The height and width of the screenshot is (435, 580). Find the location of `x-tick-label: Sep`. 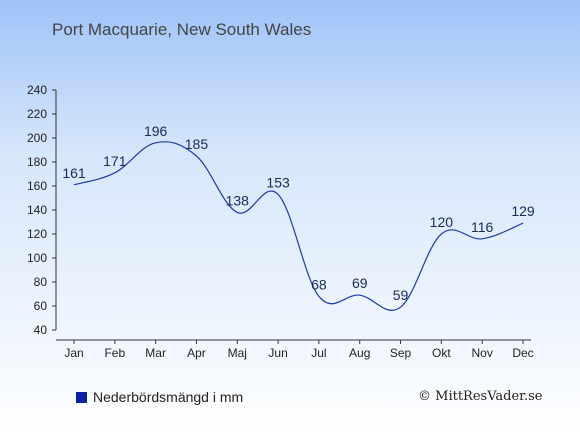

x-tick-label: Sep is located at coordinates (401, 353).